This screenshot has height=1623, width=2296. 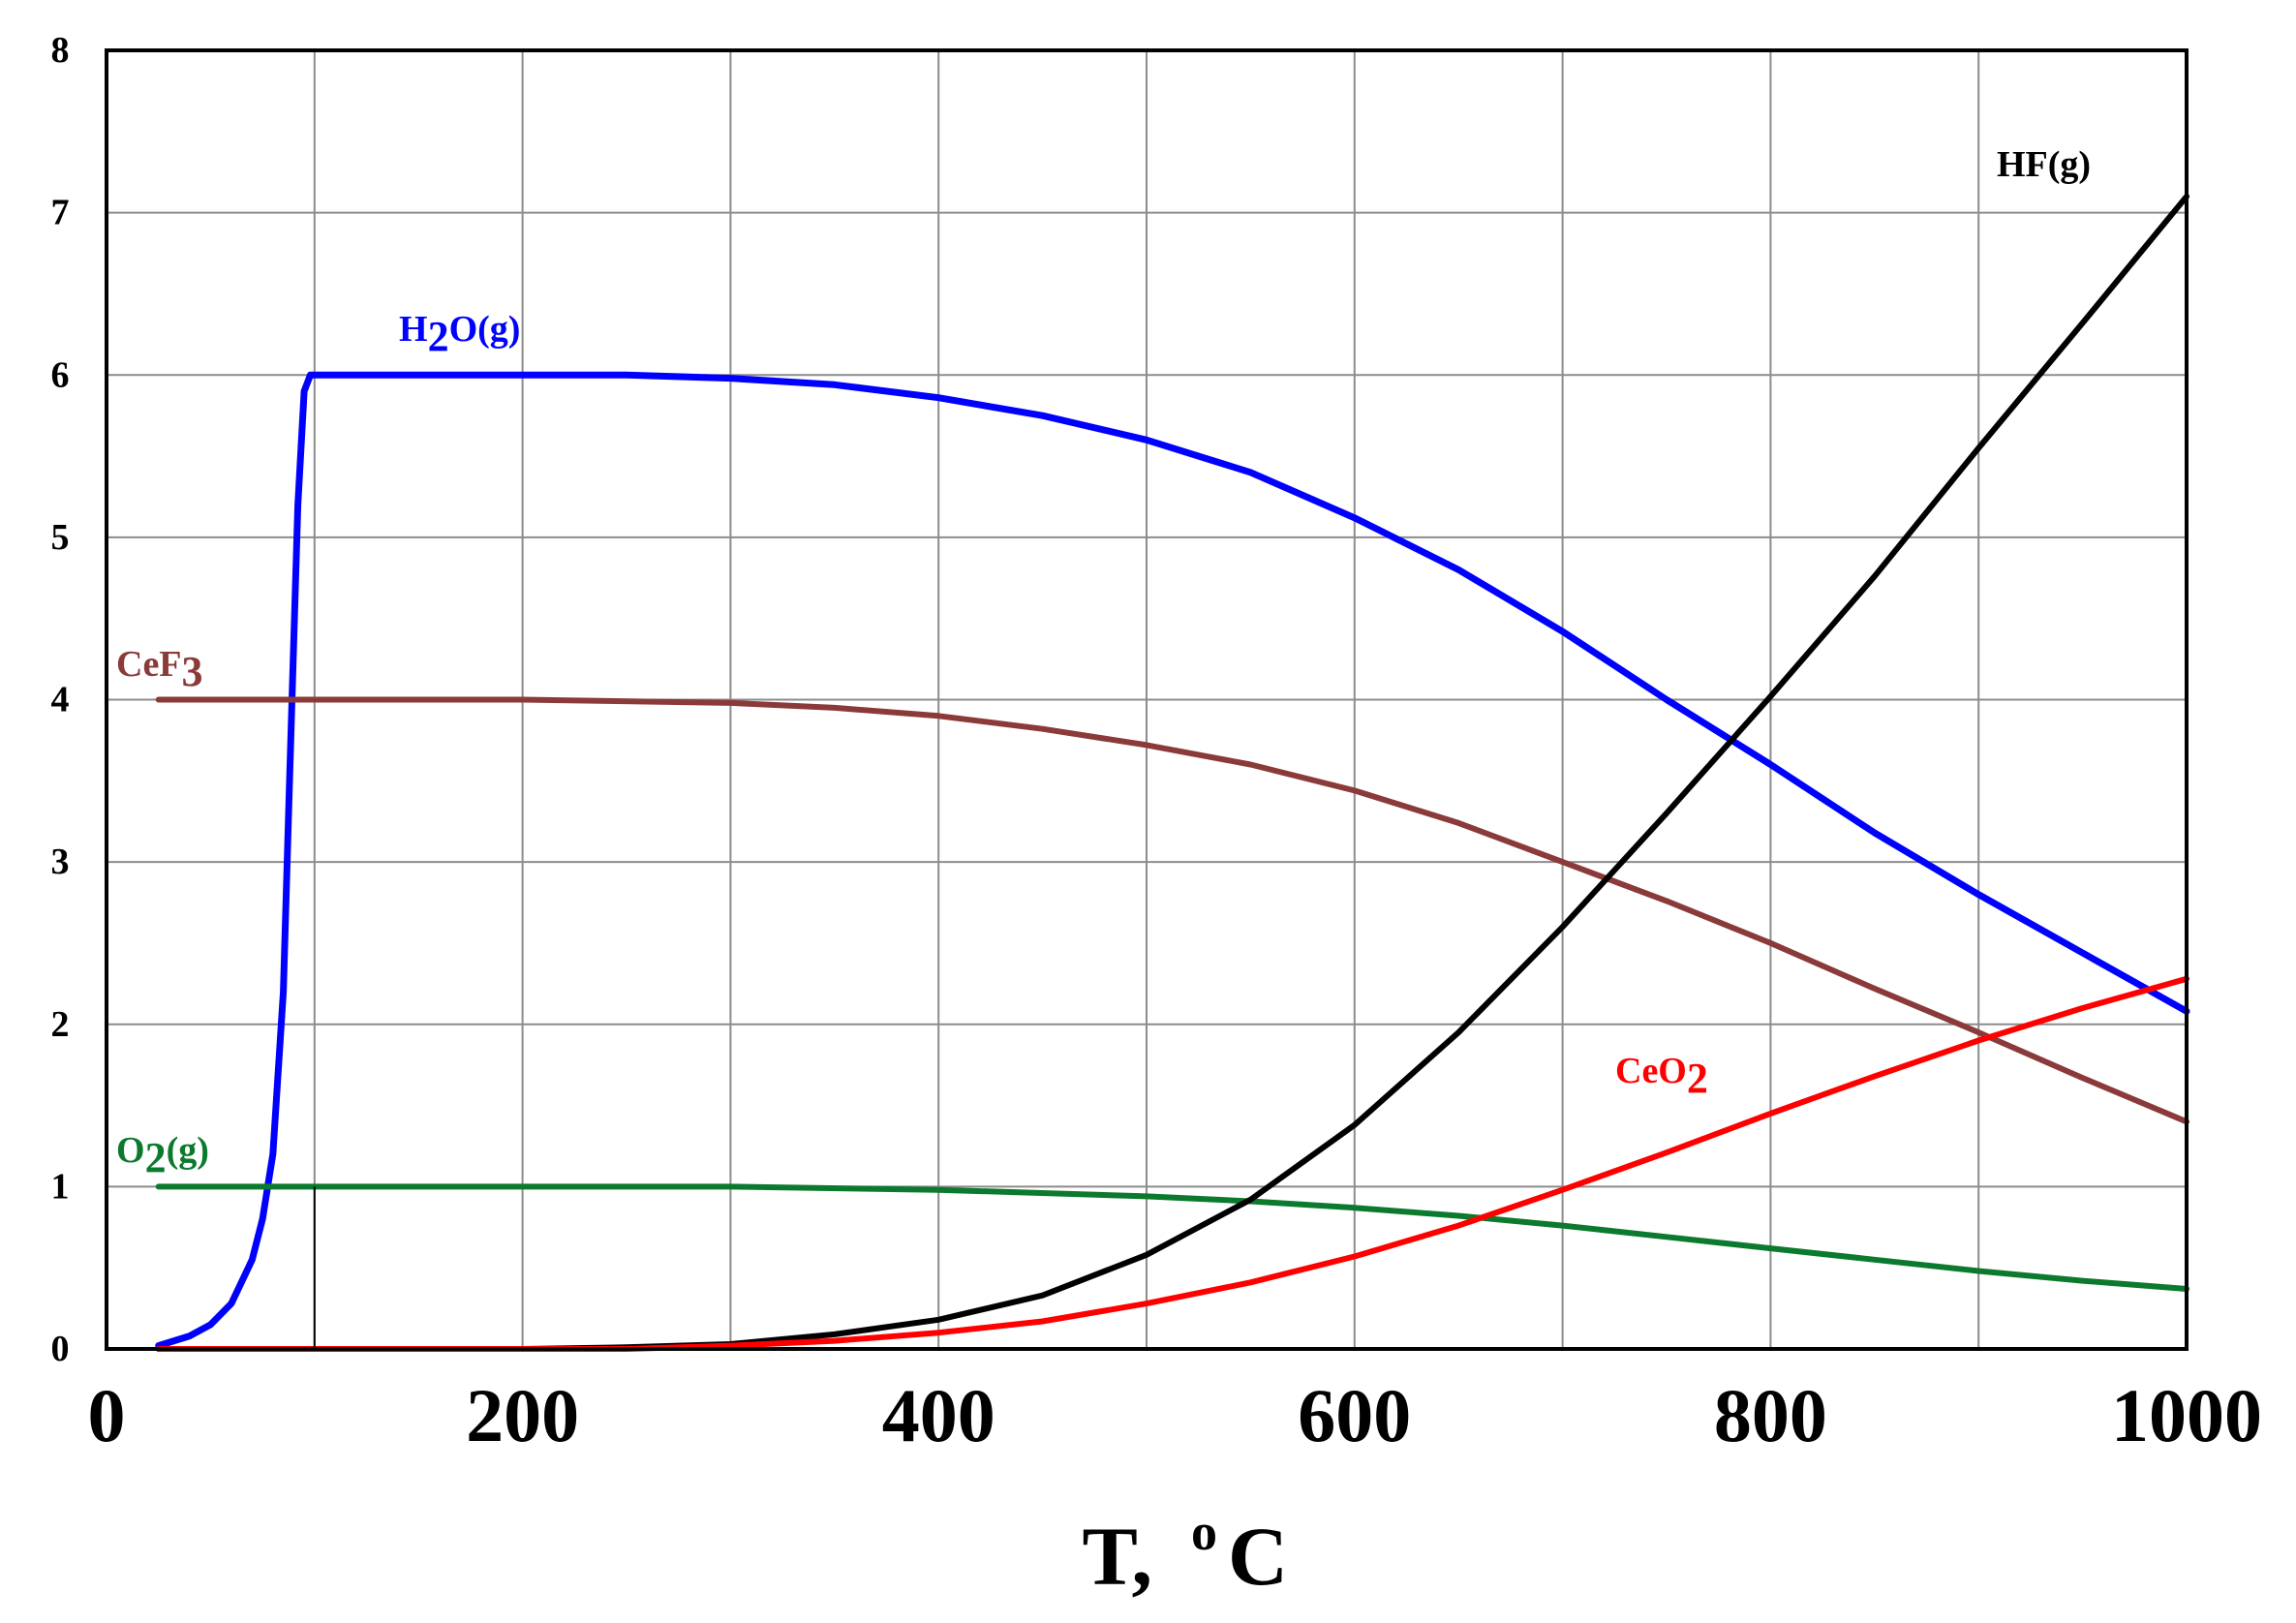 I want to click on x-axis-unit-superscript: o, so click(x=1204, y=1532).